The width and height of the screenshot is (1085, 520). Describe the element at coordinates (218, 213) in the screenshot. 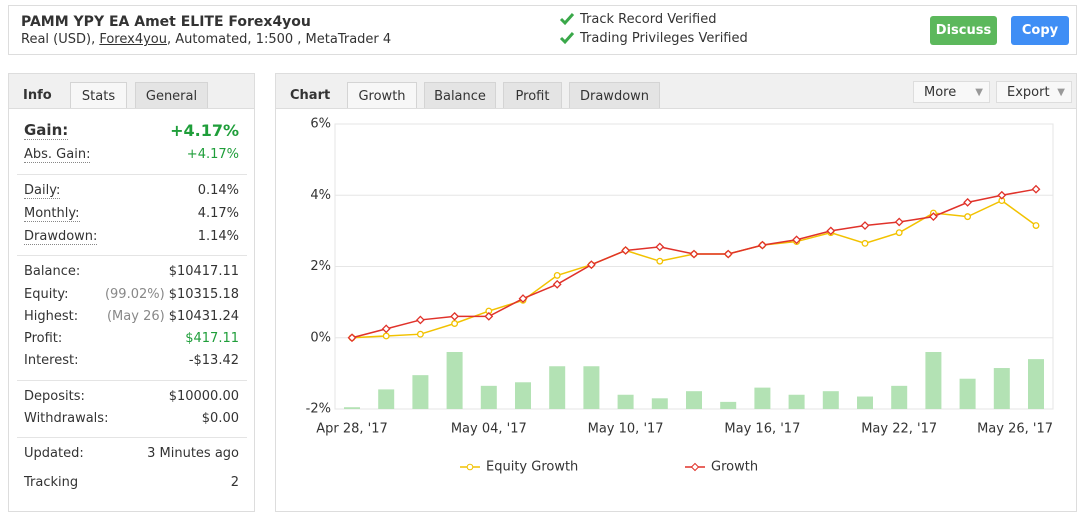

I see `stat-value: 4.17%` at that location.